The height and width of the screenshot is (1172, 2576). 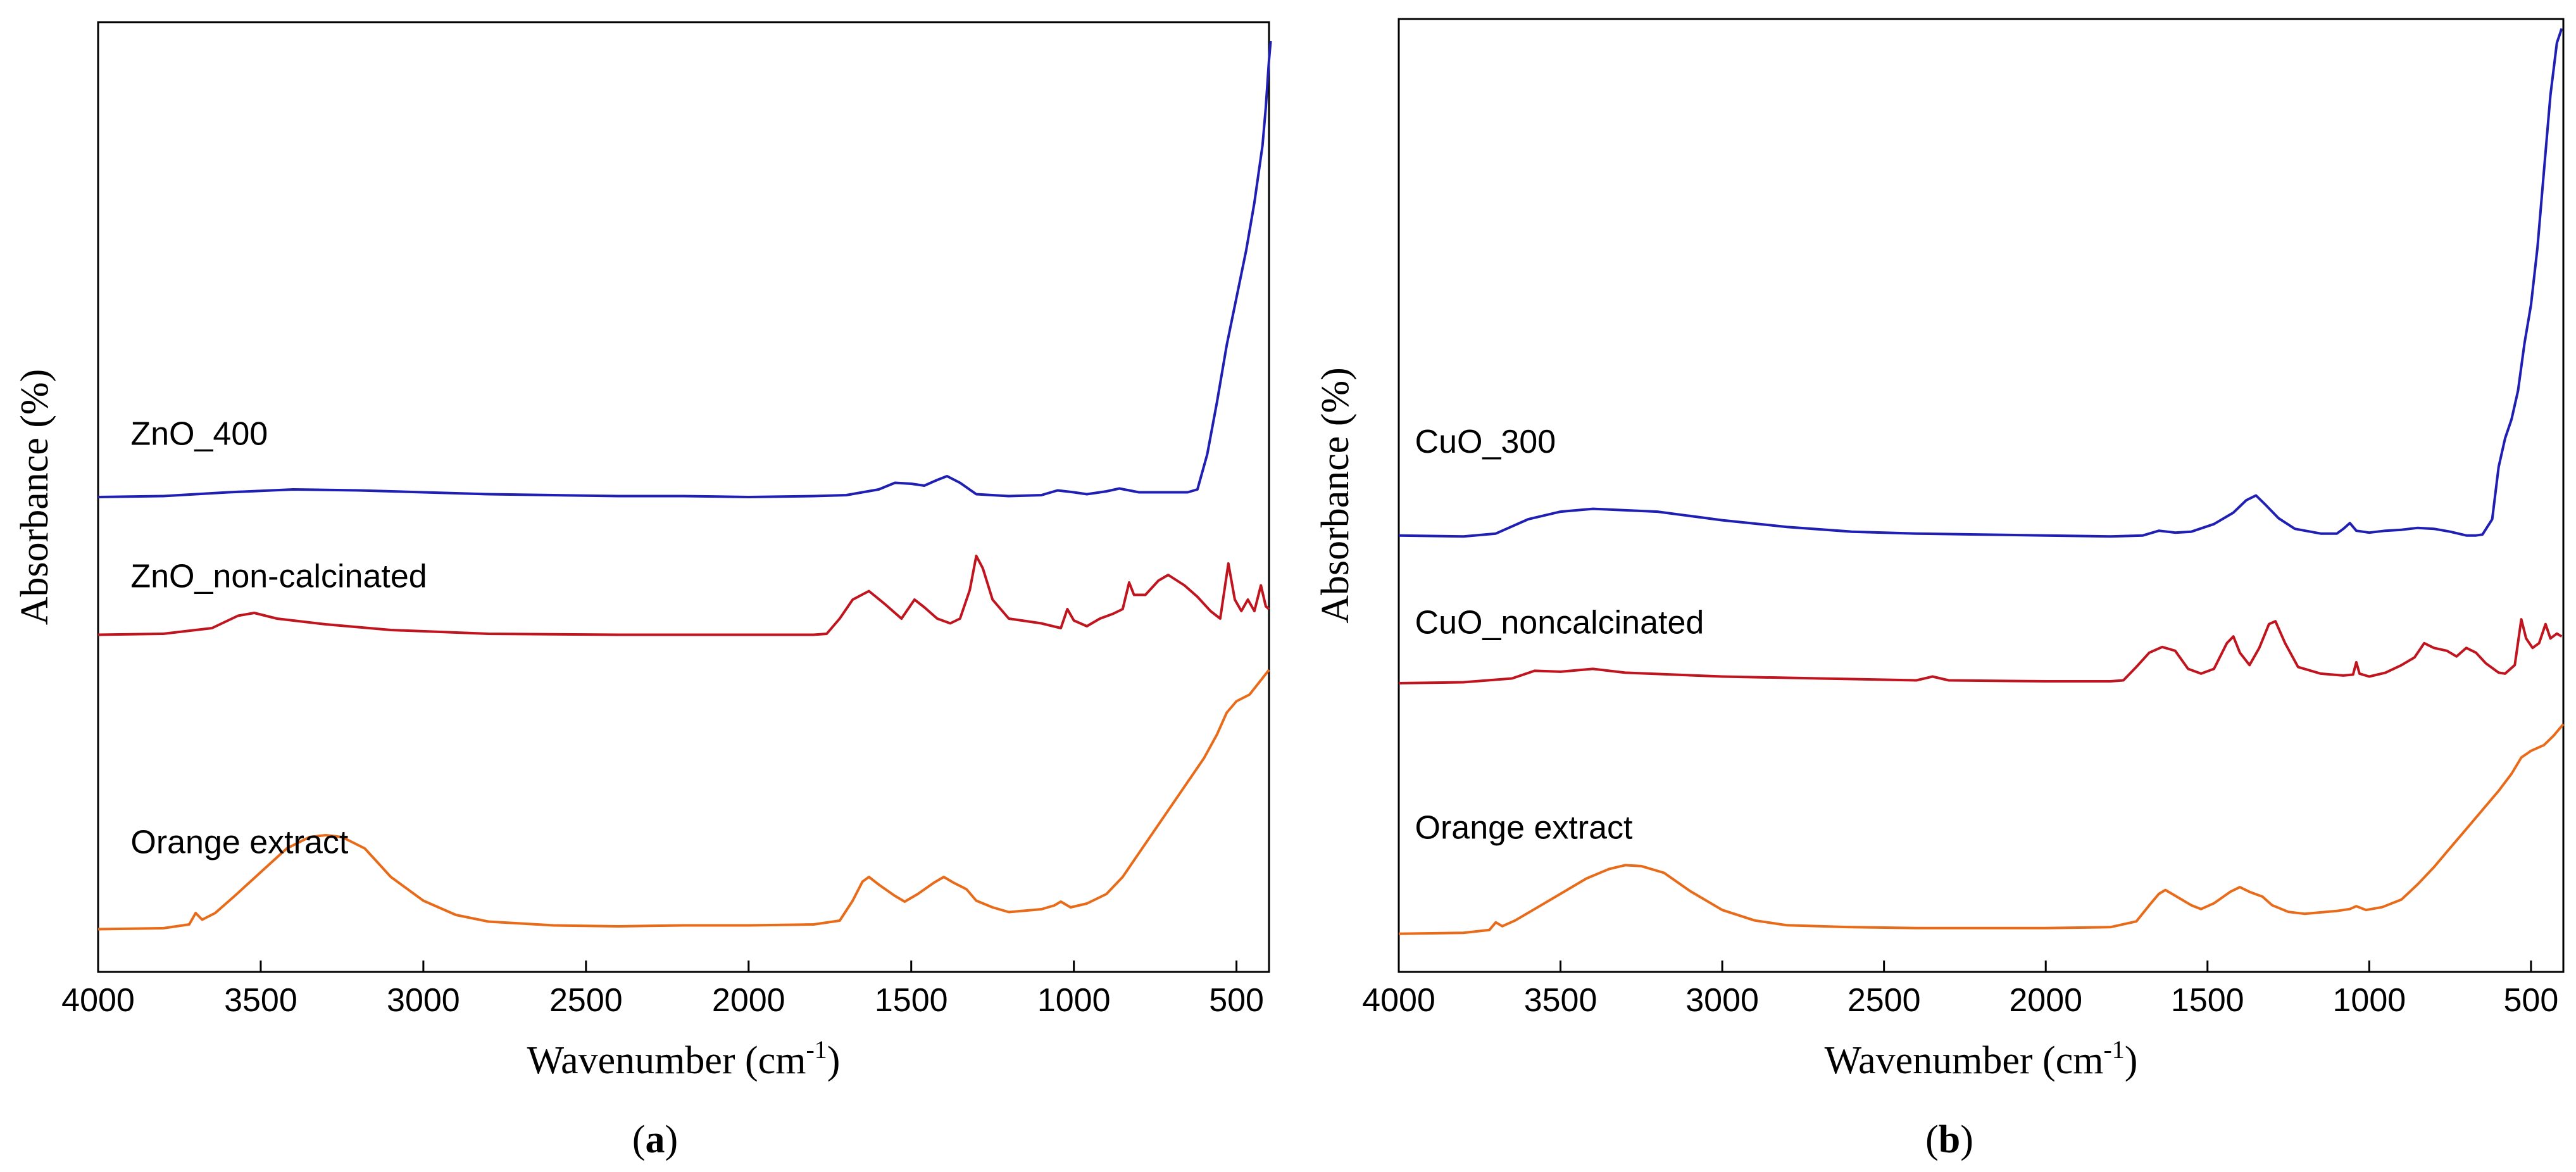 What do you see at coordinates (1965, 1060) in the screenshot?
I see `x-axis-label-text-b: Wavenumber (cm` at bounding box center [1965, 1060].